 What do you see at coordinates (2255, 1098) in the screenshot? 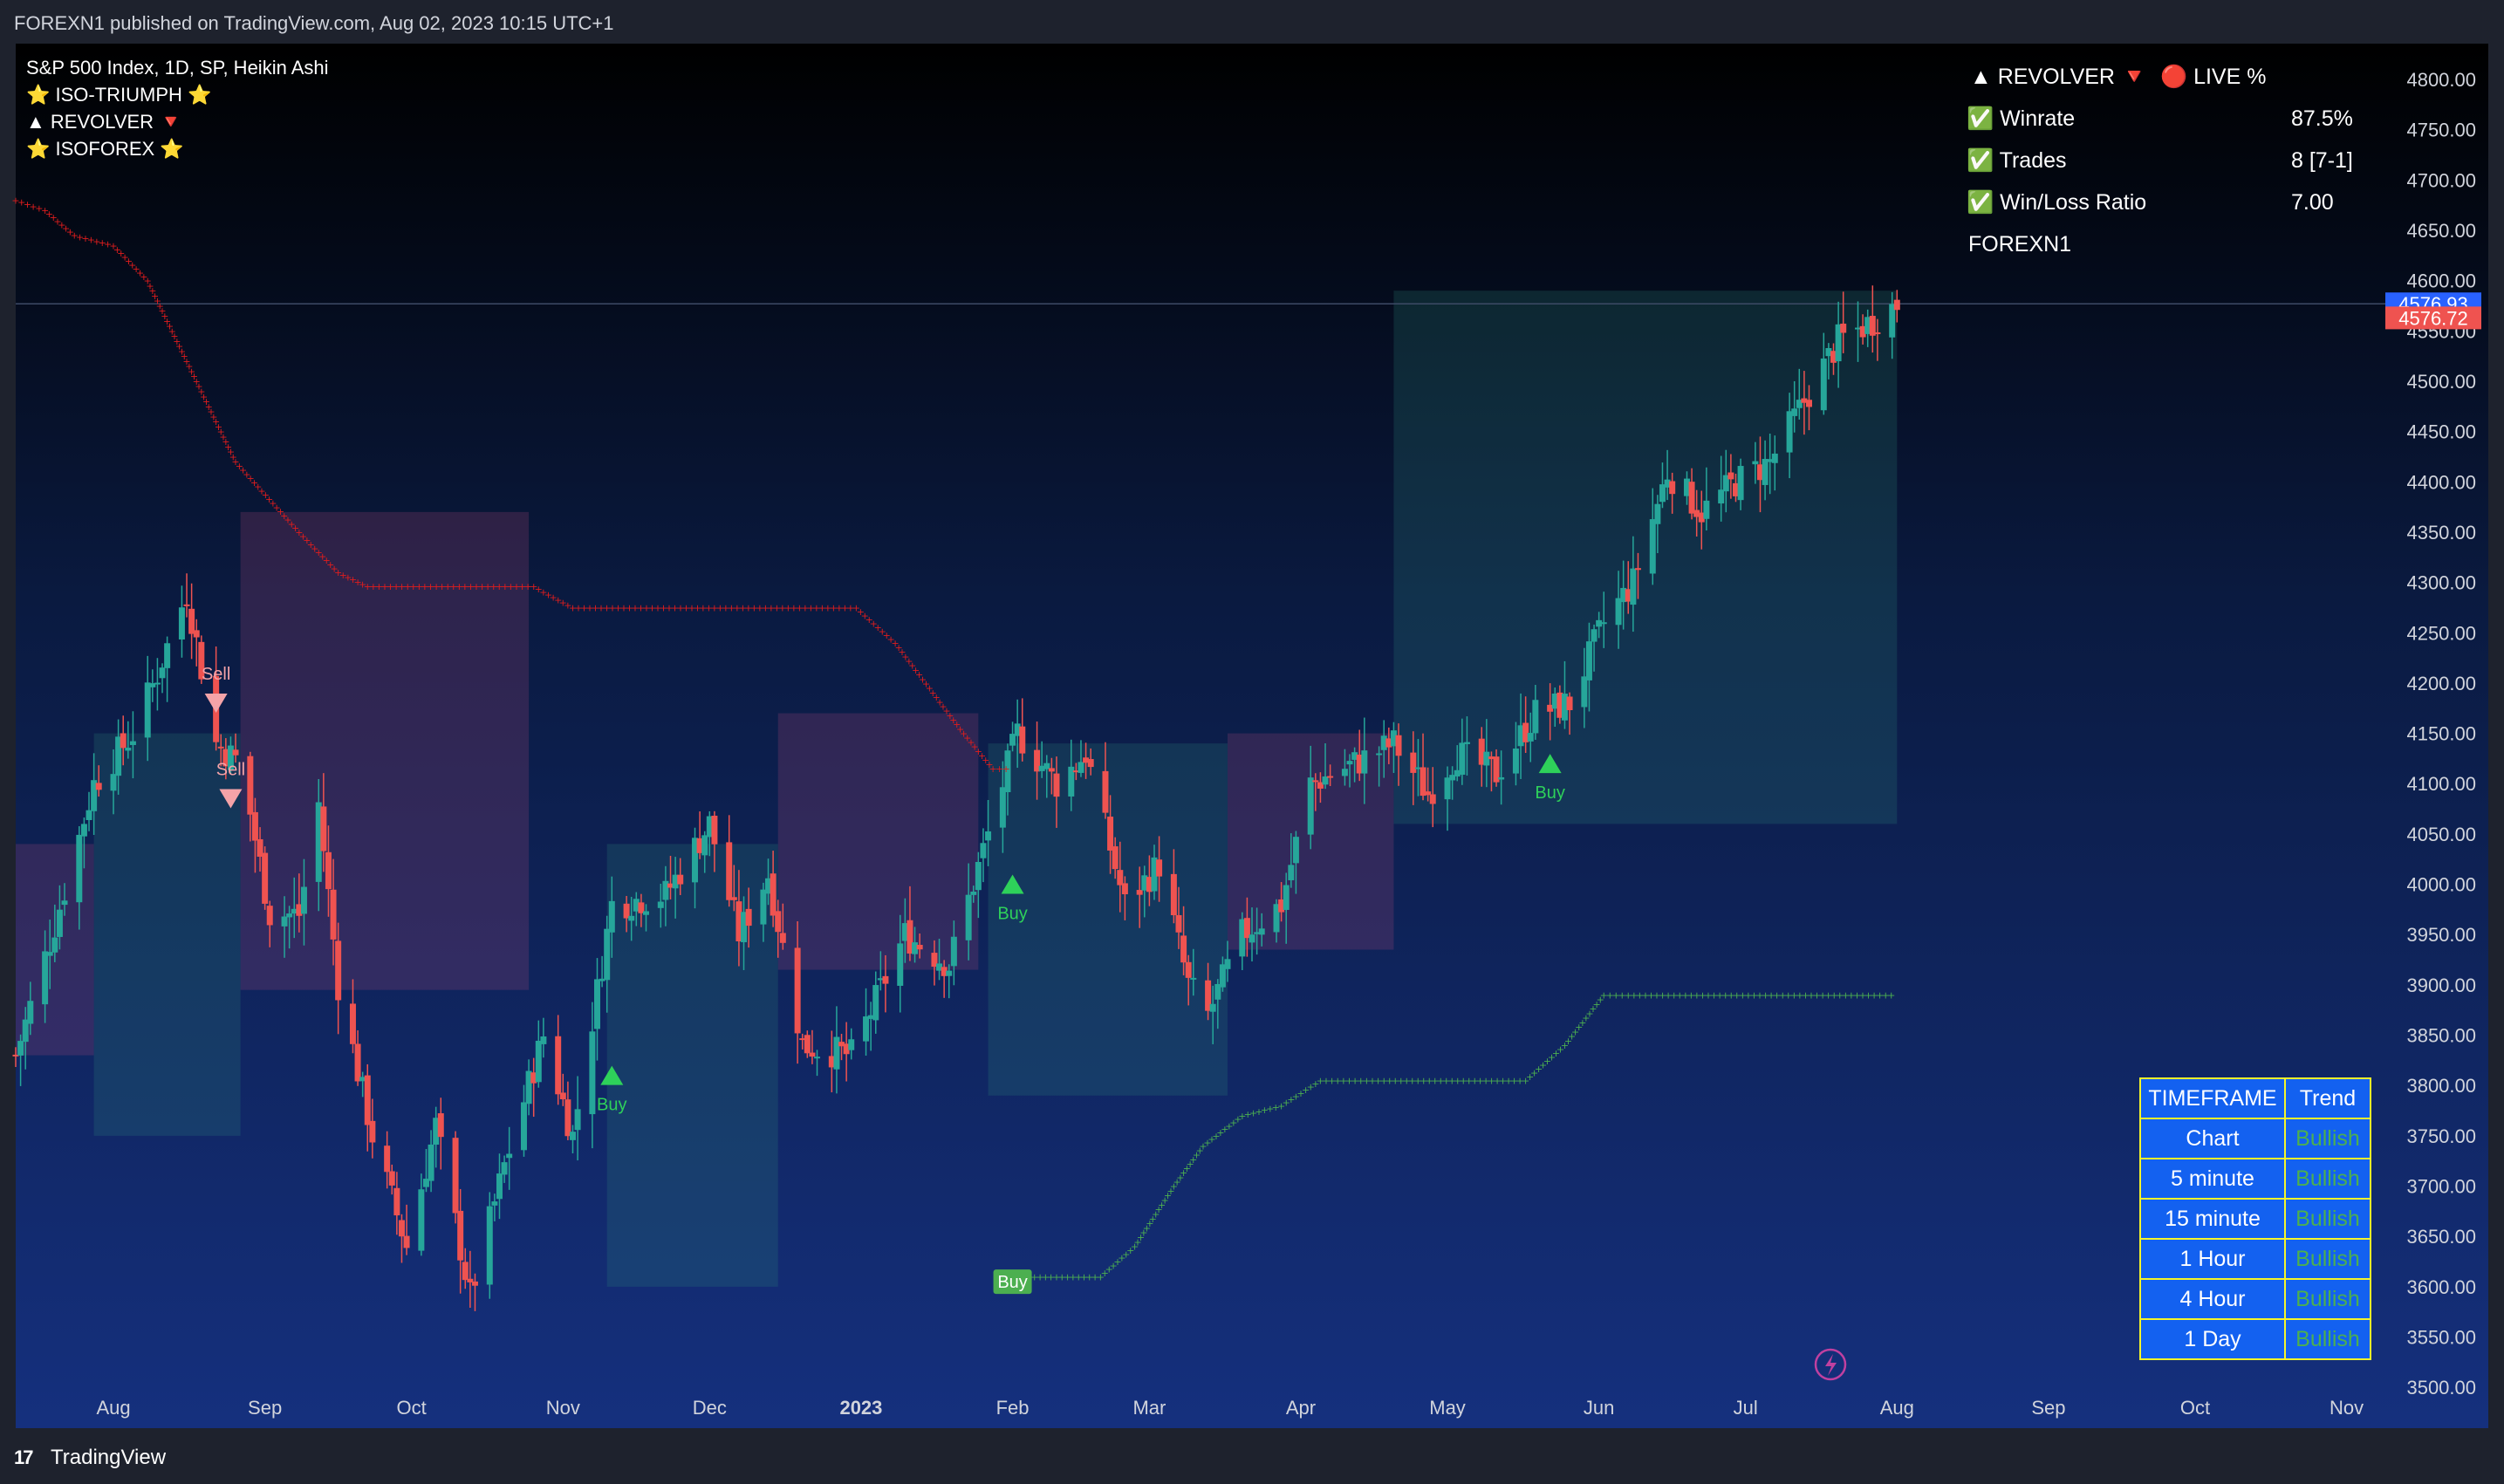
I see `trend-table-header: TIMEFRAME Trend` at bounding box center [2255, 1098].